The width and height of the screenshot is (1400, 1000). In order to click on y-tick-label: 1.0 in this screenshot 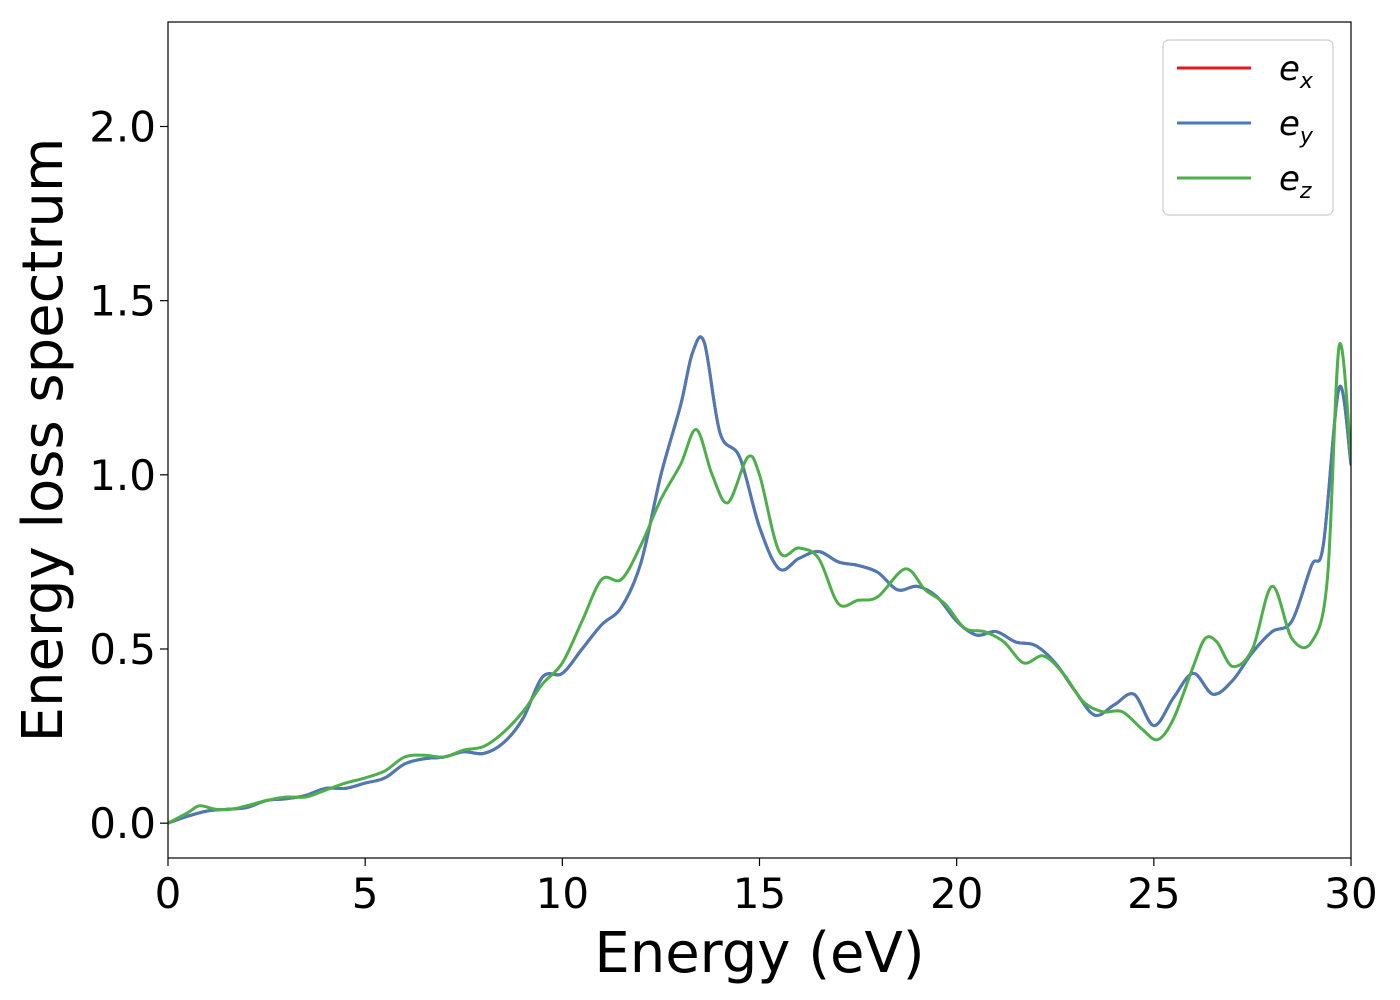, I will do `click(122, 475)`.